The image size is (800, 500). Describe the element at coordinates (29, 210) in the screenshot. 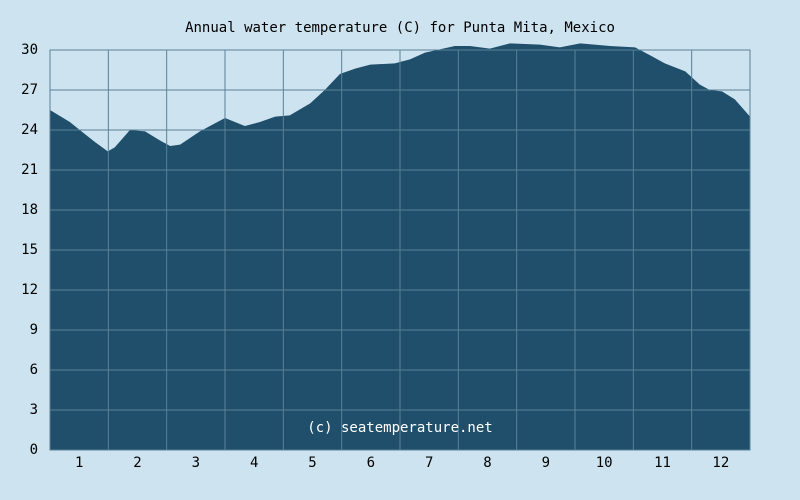

I see `y-tick-label: 18` at that location.